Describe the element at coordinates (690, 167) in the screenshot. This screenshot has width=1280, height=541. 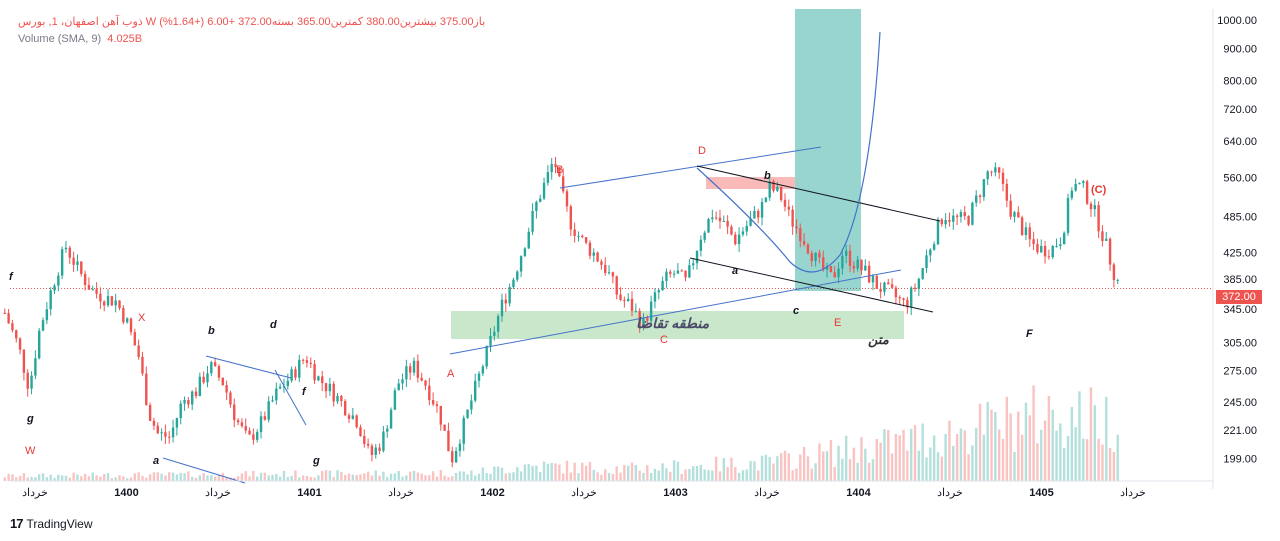
I see `upper-channel-line` at that location.